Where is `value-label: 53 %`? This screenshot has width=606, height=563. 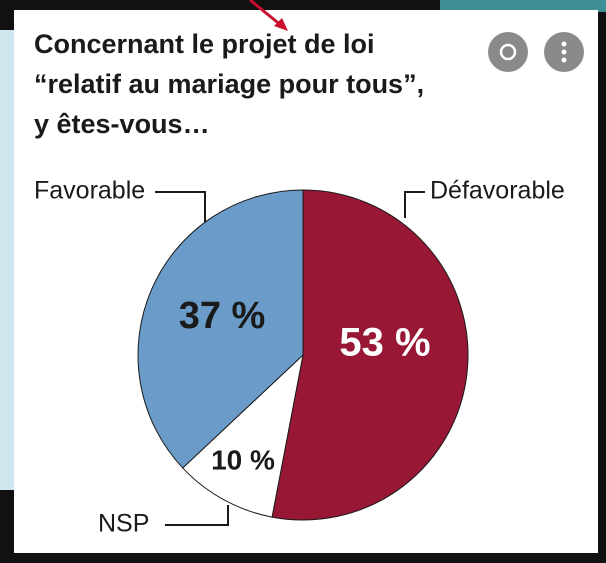 value-label: 53 % is located at coordinates (384, 343).